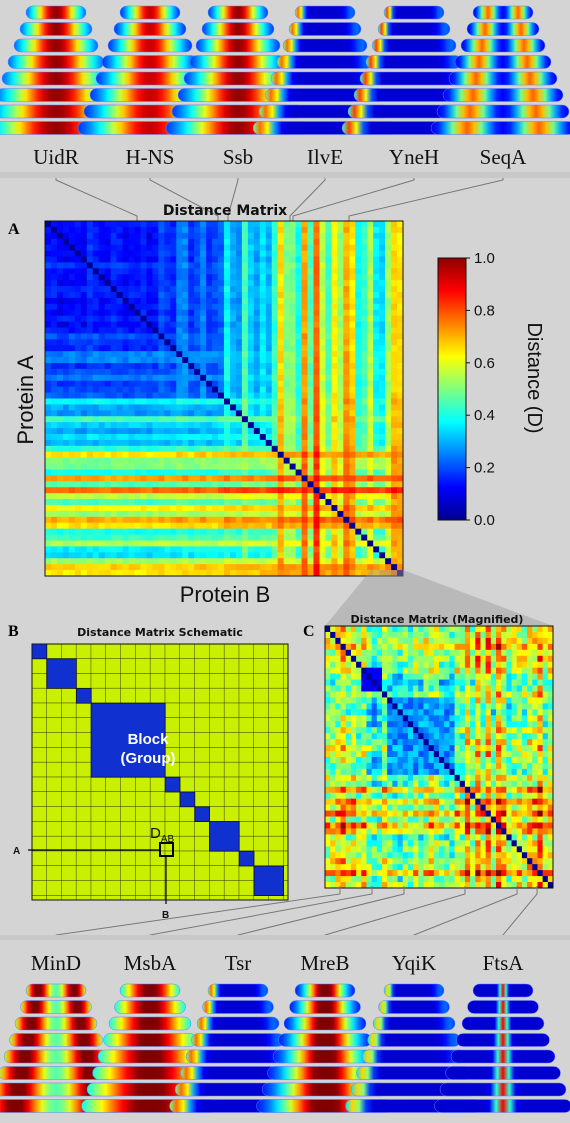  I want to click on colorbar-tick-label: 0.6, so click(484, 363).